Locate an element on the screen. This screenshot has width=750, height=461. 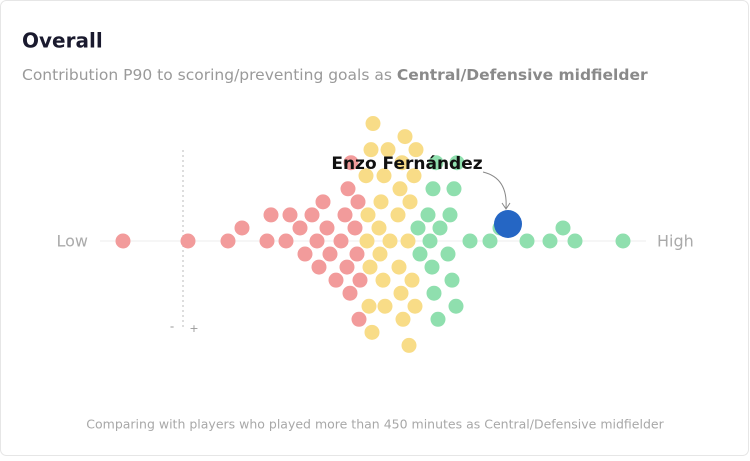
chart-title: Overall is located at coordinates (62, 41).